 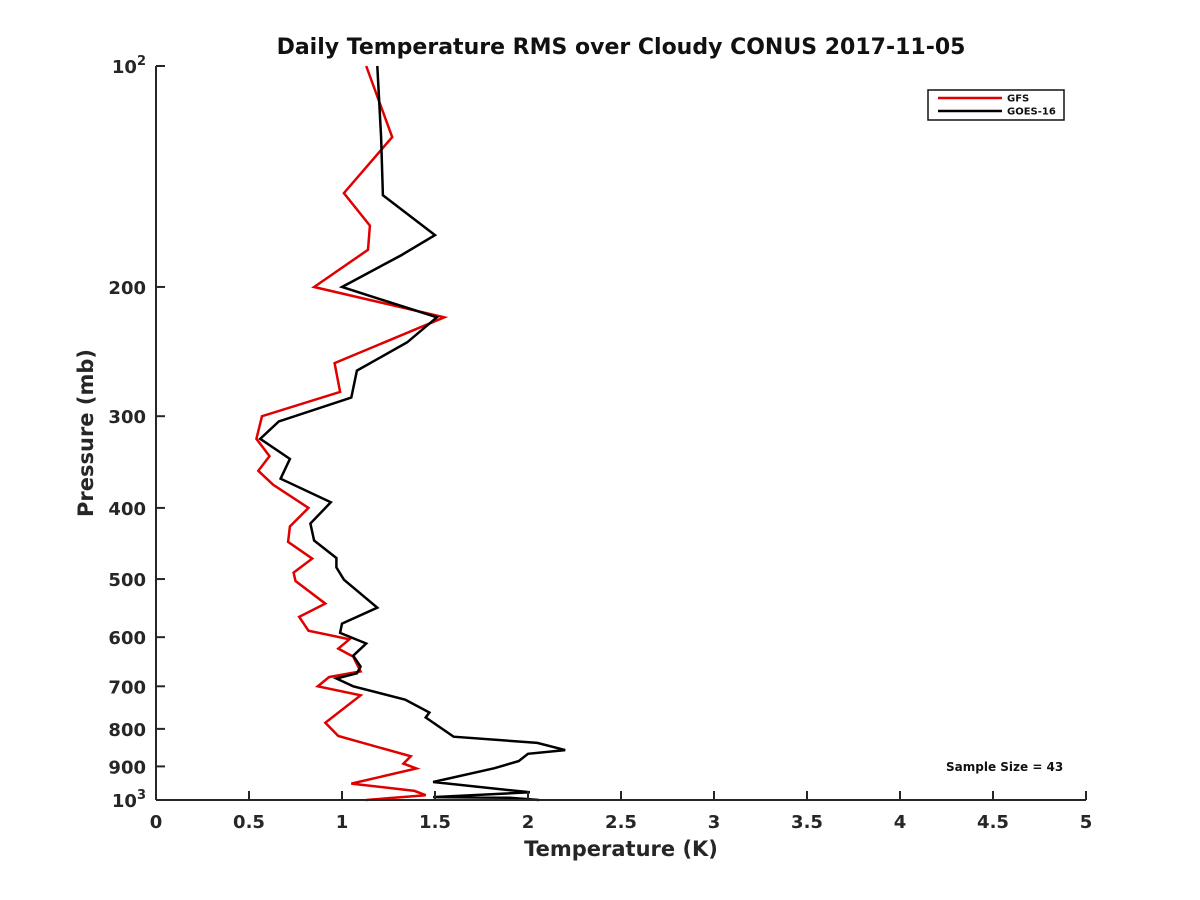 I want to click on y-tick-label: 500, so click(x=127, y=580).